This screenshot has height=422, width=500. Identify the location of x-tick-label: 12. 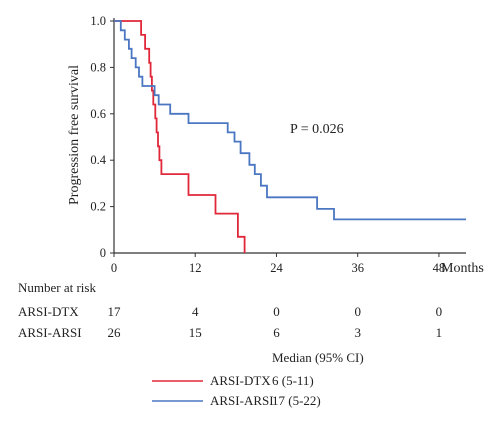
(195, 268).